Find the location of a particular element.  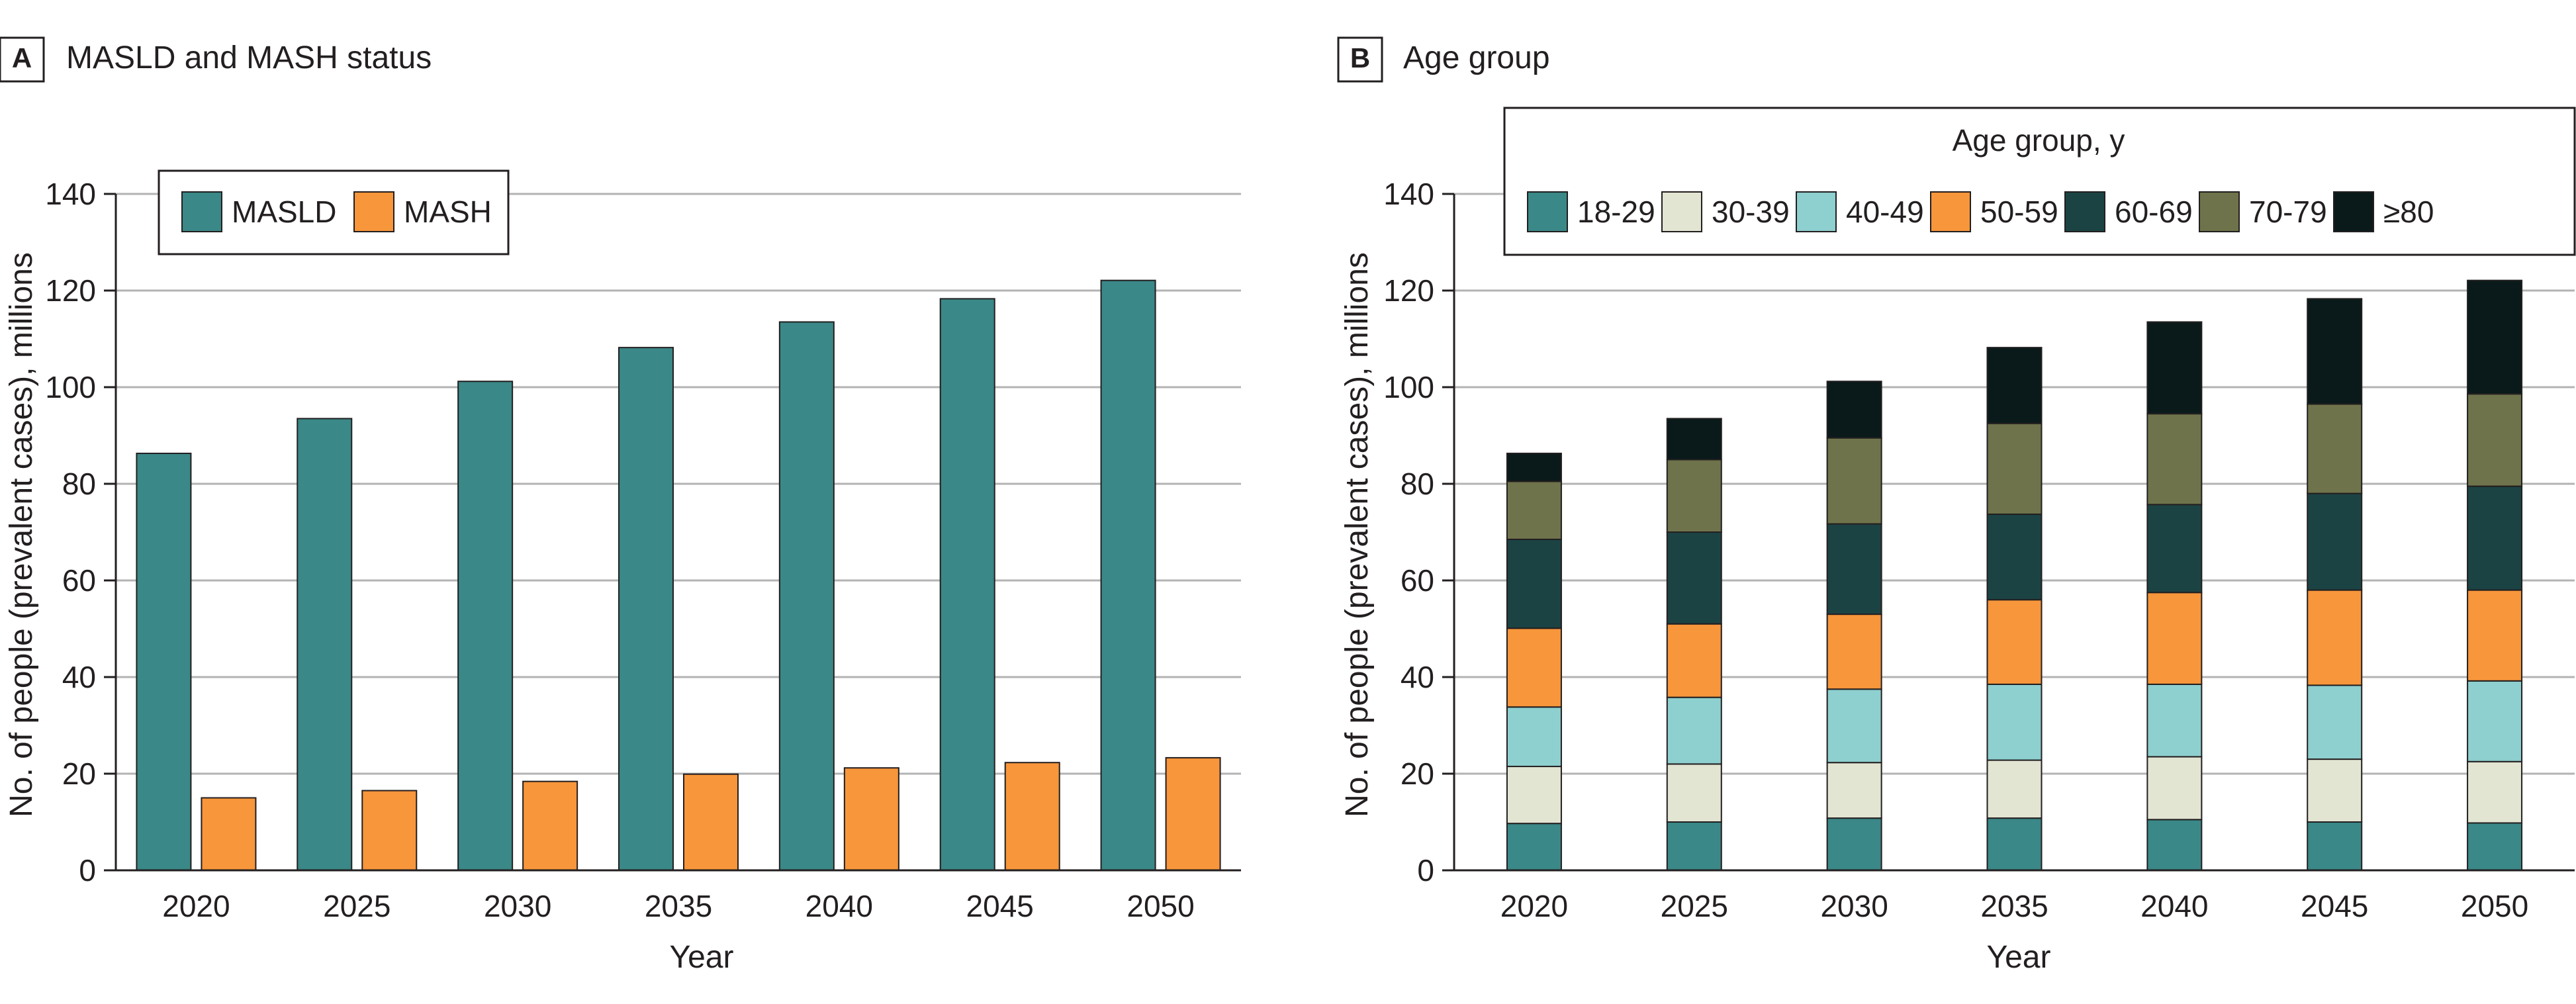

b-y-tick-label-20: 20 is located at coordinates (1417, 773).